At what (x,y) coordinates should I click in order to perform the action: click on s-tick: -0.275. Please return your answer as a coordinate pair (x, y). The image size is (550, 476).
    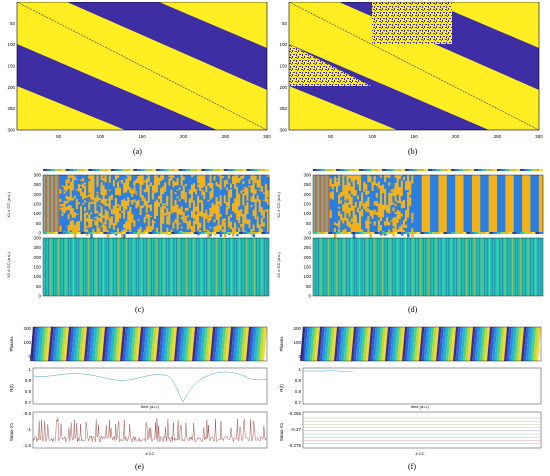
    Looking at the image, I should click on (294, 445).